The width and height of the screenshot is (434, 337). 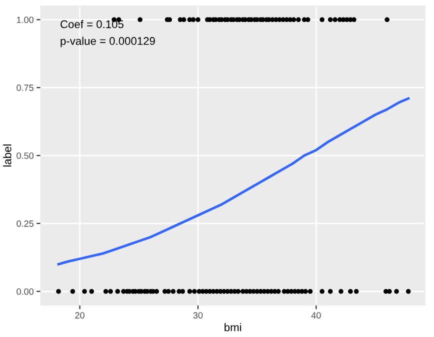 I want to click on x-axis-title: bmi, so click(x=233, y=327).